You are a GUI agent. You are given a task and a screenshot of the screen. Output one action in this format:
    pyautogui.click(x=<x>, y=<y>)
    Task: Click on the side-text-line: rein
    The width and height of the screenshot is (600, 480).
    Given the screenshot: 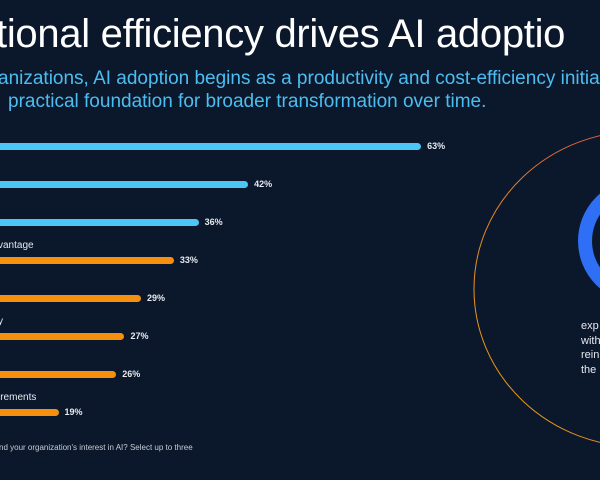 What is the action you would take?
    pyautogui.click(x=590, y=355)
    